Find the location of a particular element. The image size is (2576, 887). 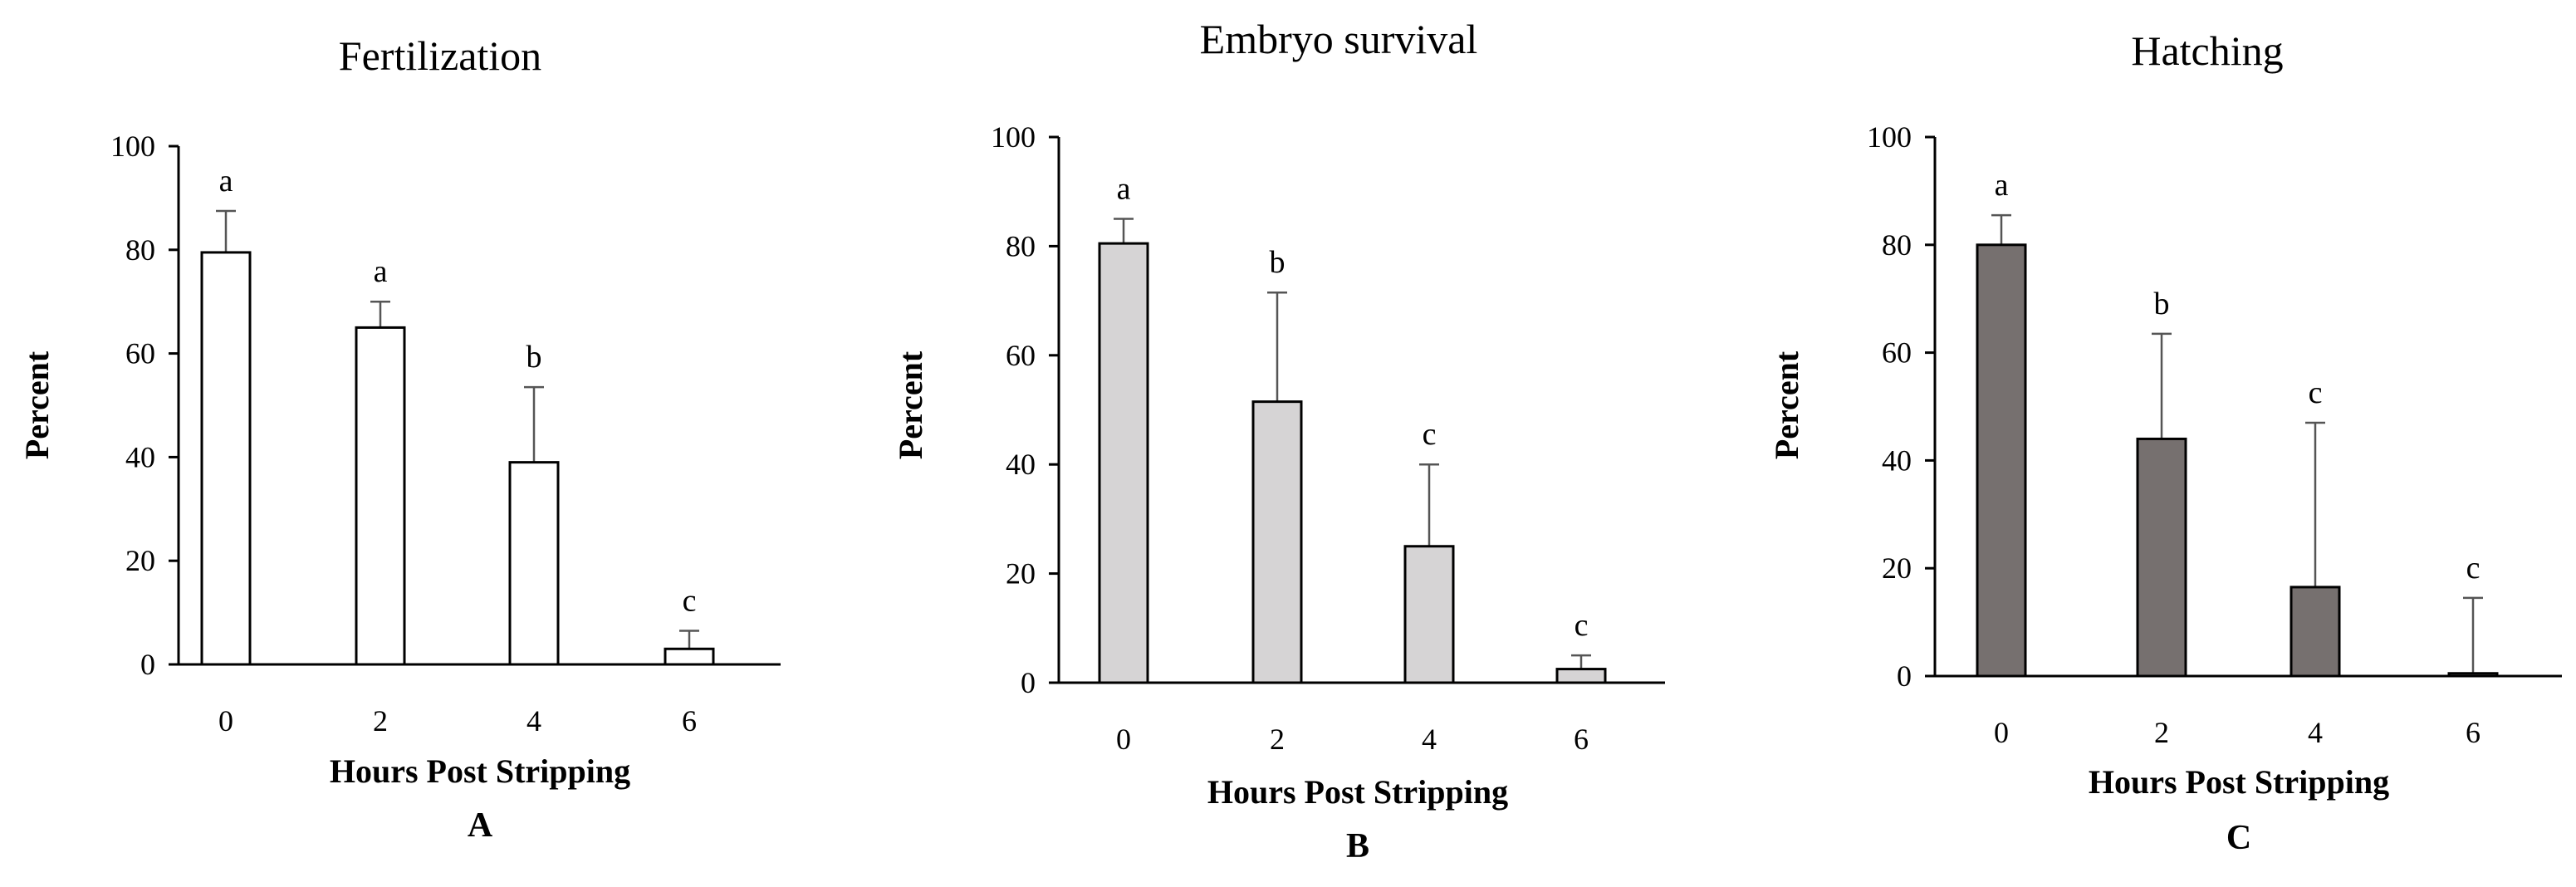

chart-title: Hatching is located at coordinates (2207, 50).